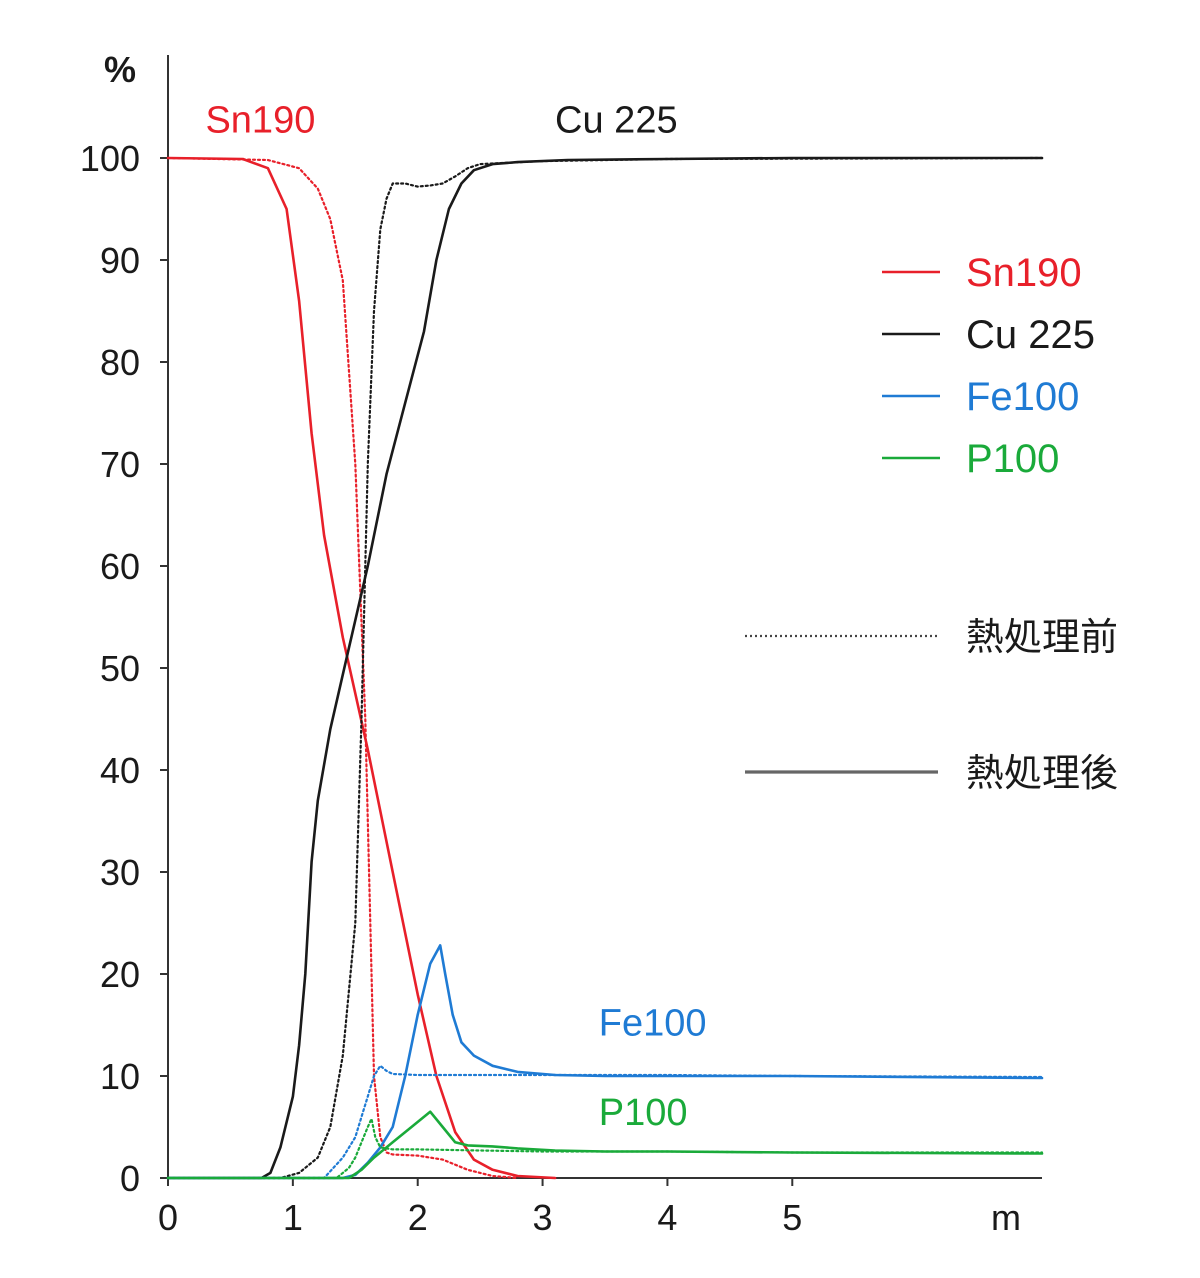 The image size is (1200, 1278). I want to click on legend-label: Sn190, so click(1024, 273).